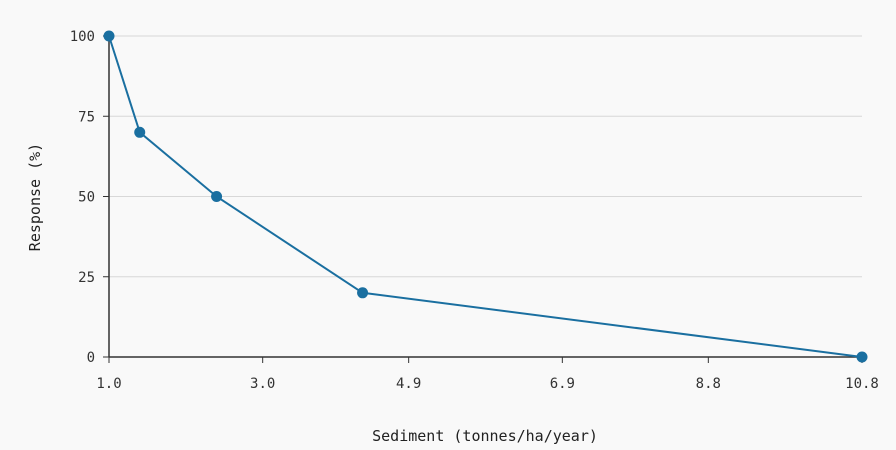 This screenshot has height=450, width=896. Describe the element at coordinates (86, 117) in the screenshot. I see `y-tick-label: 75` at that location.